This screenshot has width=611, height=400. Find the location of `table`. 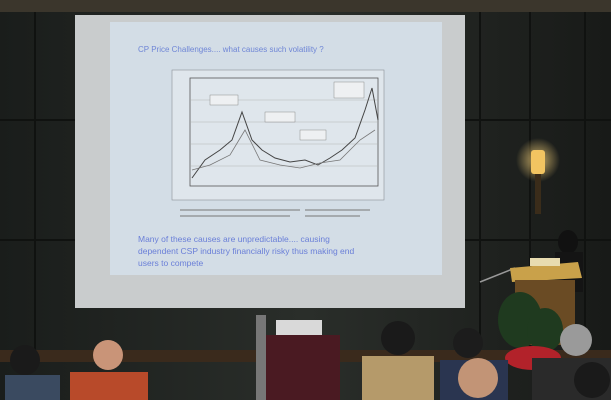

table is located at coordinates (301, 367).